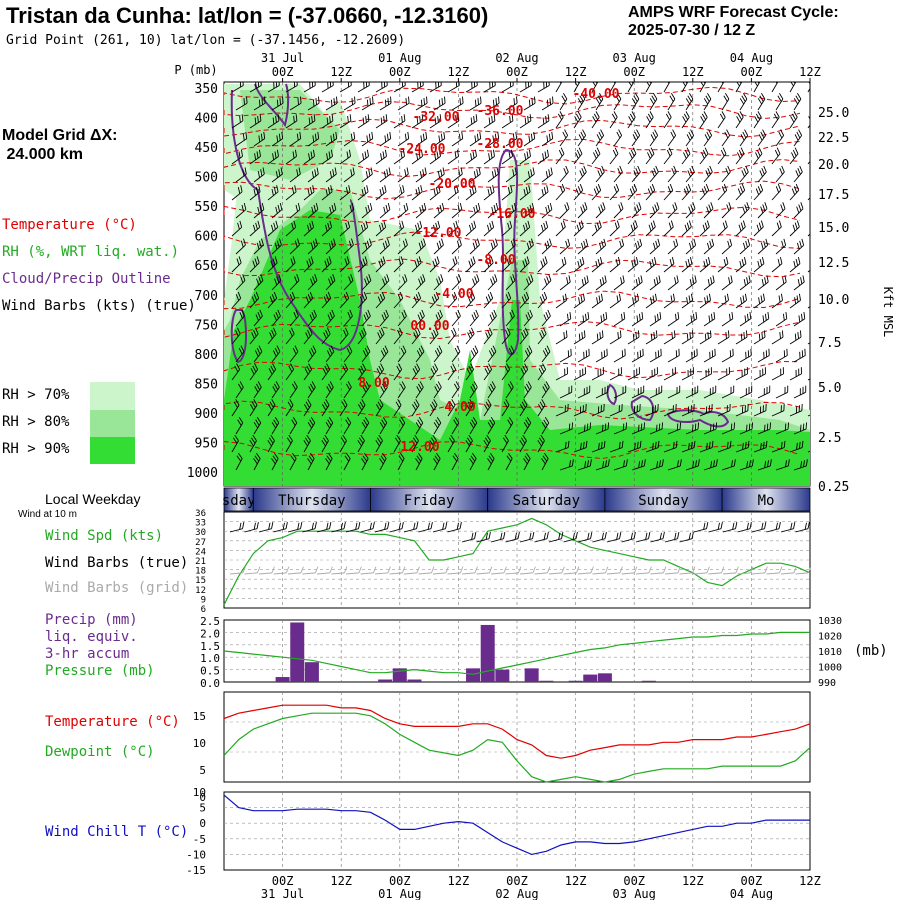  I want to click on grid-wind-barb, so click(745, 570).